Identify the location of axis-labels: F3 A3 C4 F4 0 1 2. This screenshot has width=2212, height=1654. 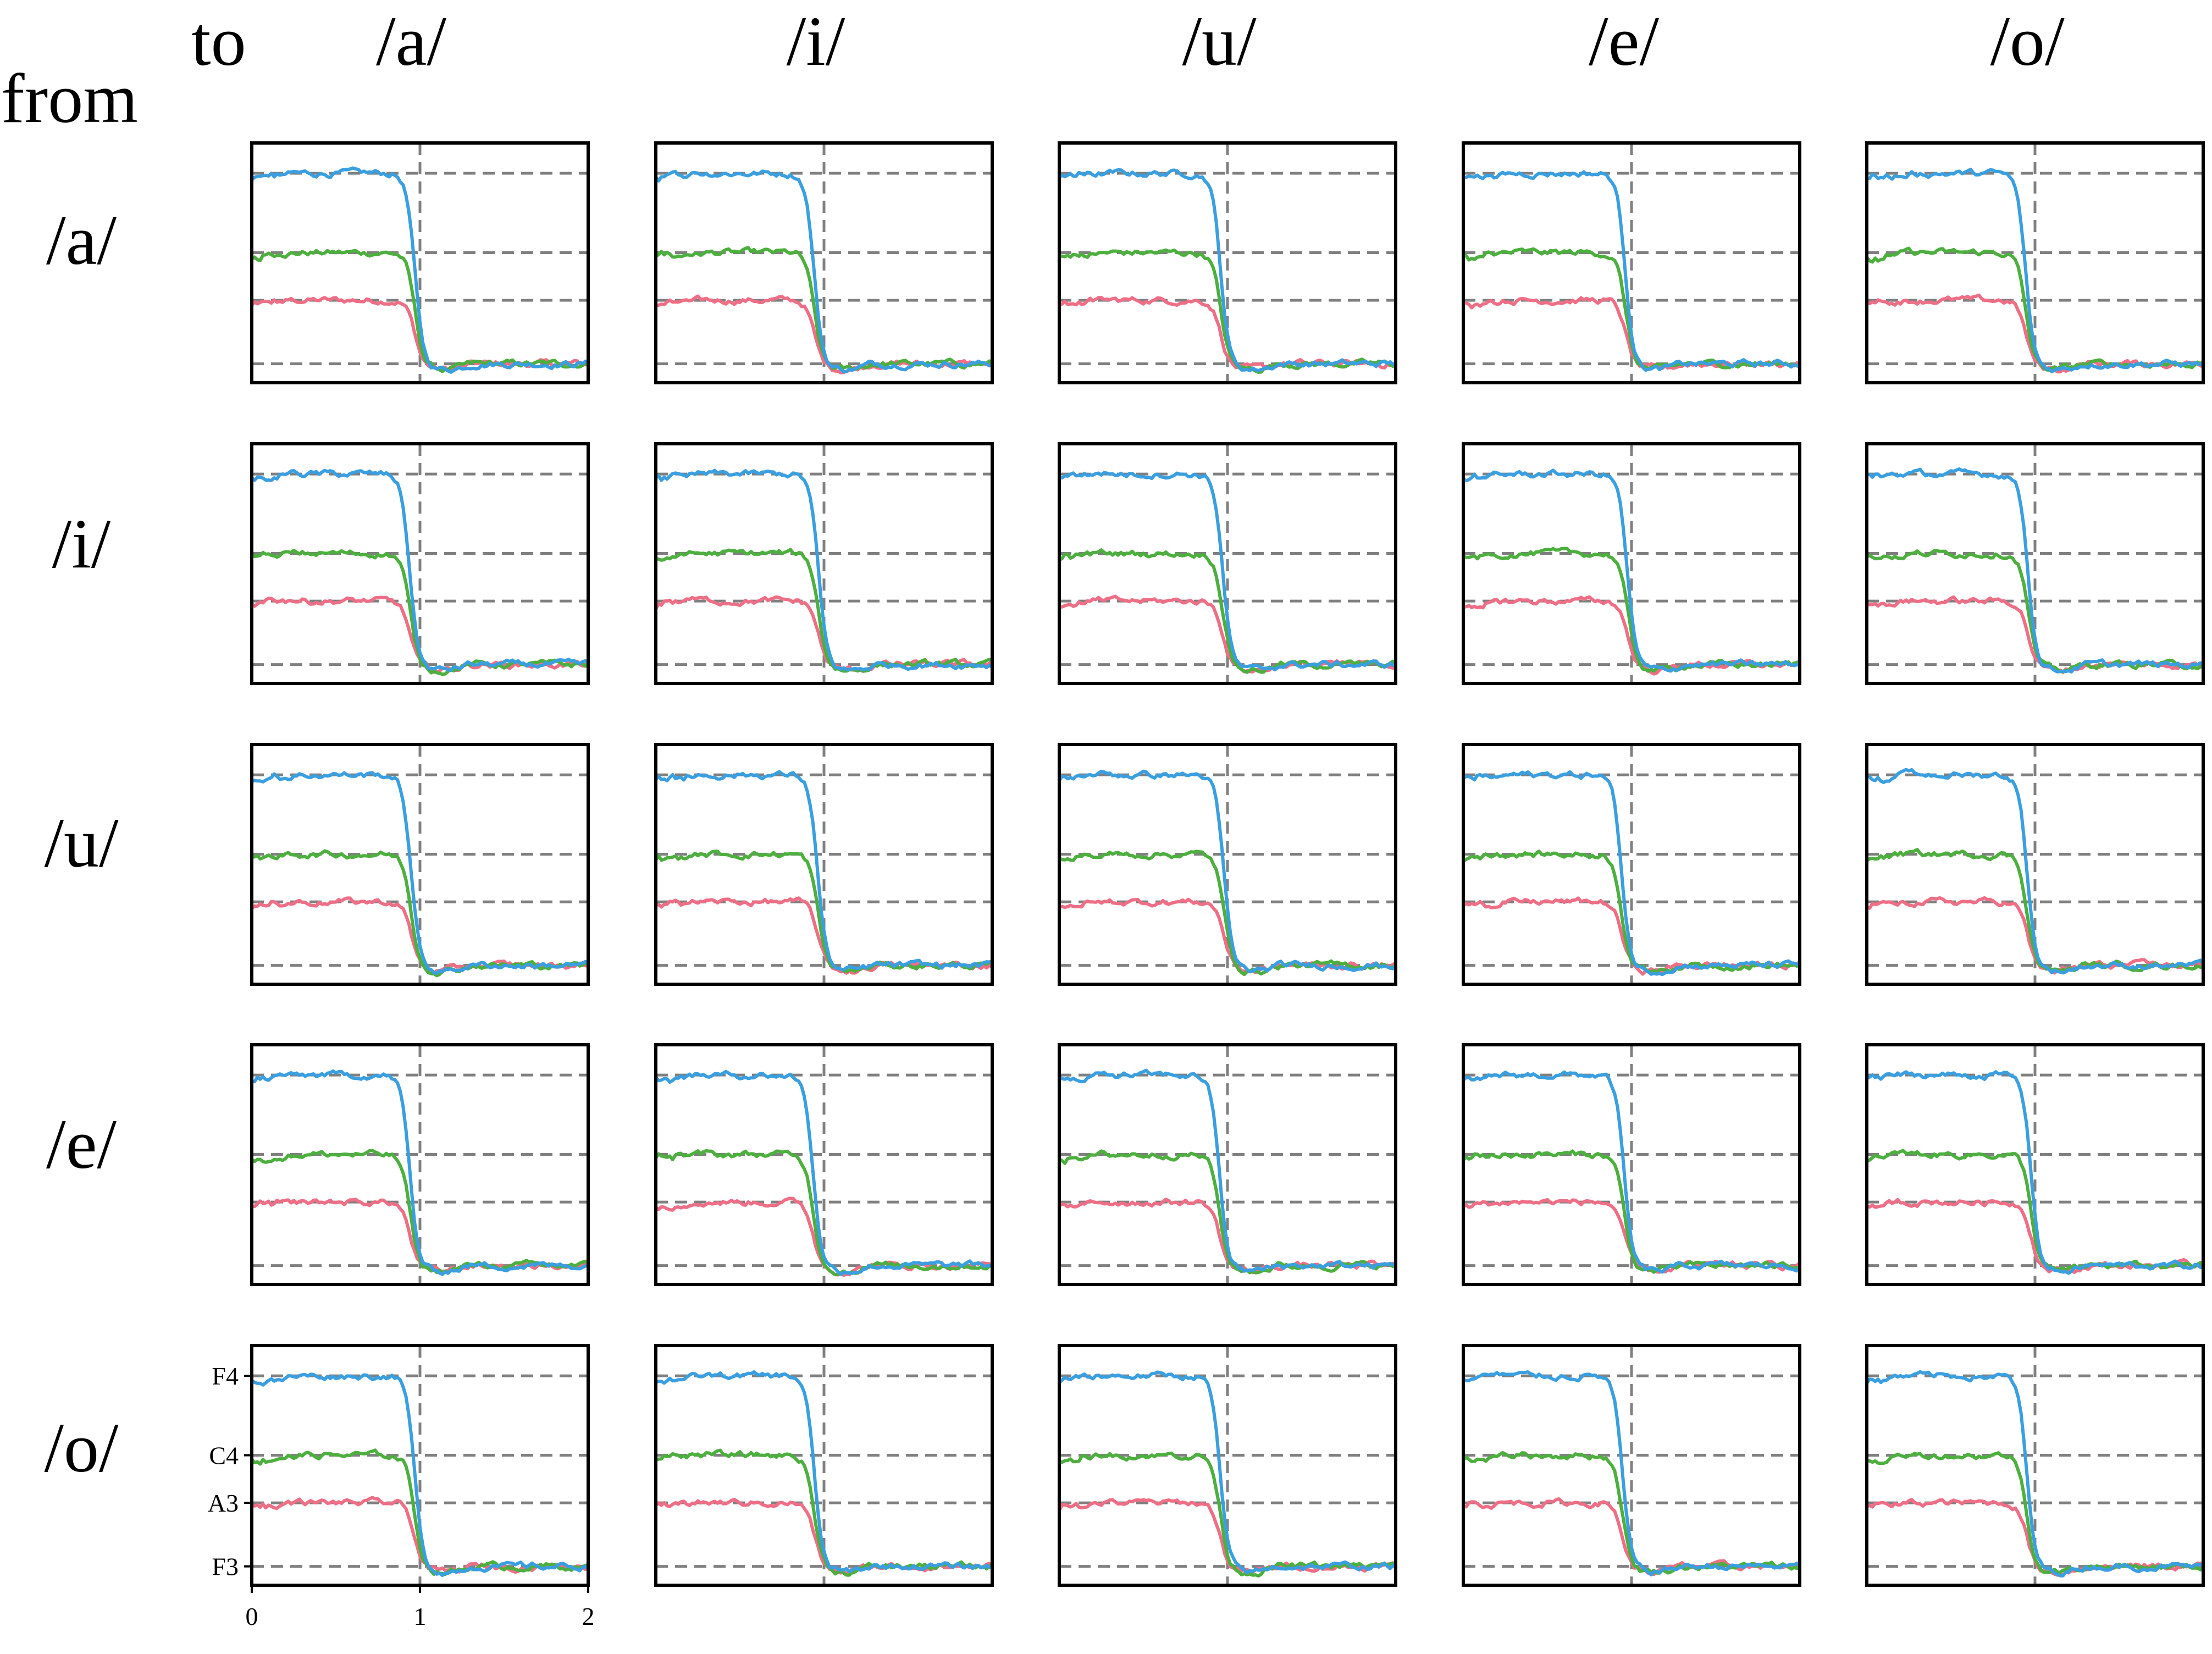
(401, 1496).